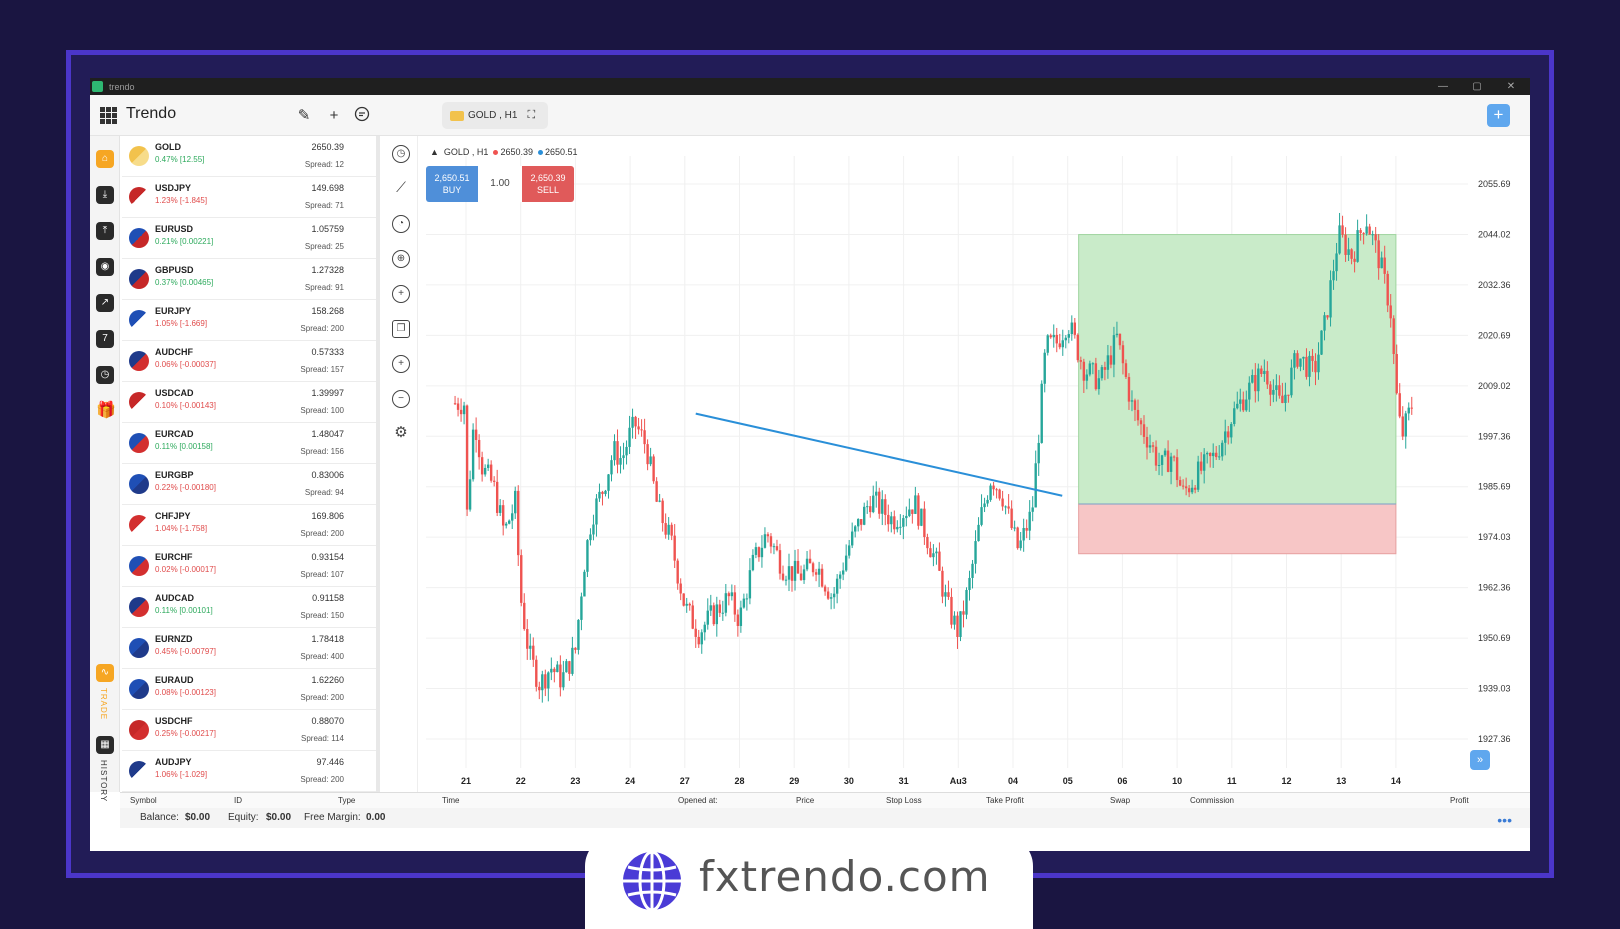 The image size is (1620, 929). I want to click on y-axis-label: 1985.69, so click(1494, 487).